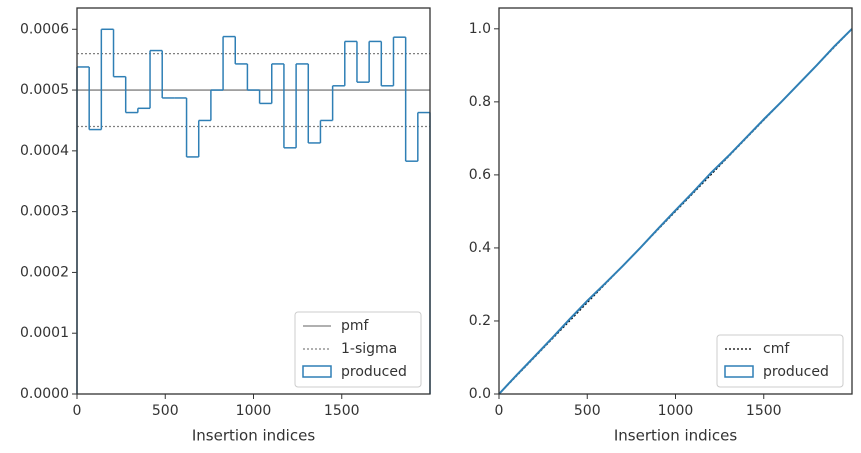 Image resolution: width=861 pixels, height=453 pixels. What do you see at coordinates (369, 349) in the screenshot?
I see `legend-label: 1-sigma` at bounding box center [369, 349].